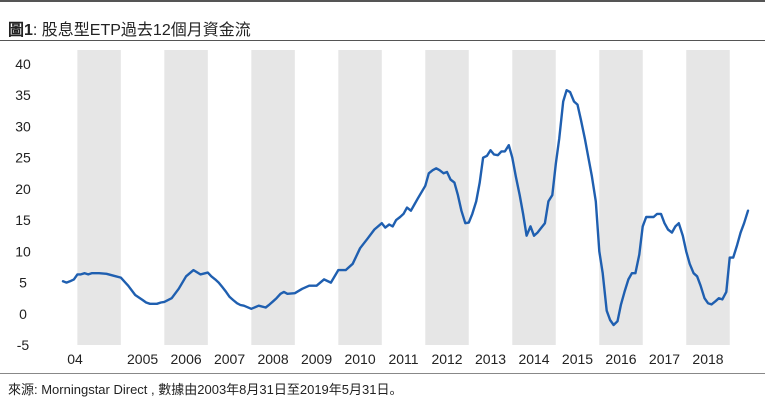  Describe the element at coordinates (273, 197) in the screenshot. I see `year-band-2008` at that location.